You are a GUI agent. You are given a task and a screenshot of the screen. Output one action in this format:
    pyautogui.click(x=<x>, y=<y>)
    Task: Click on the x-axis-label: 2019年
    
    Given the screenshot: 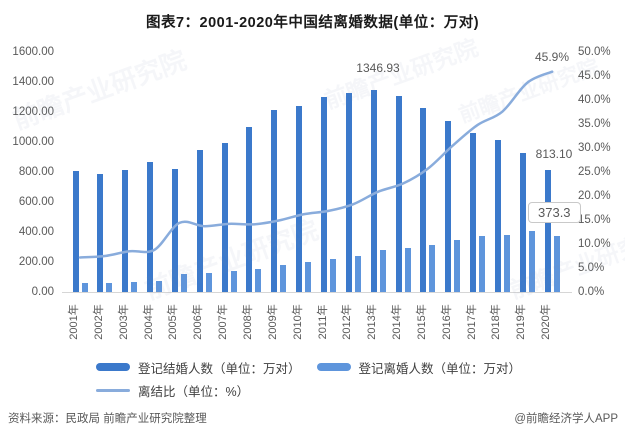 What is the action you would take?
    pyautogui.click(x=521, y=322)
    